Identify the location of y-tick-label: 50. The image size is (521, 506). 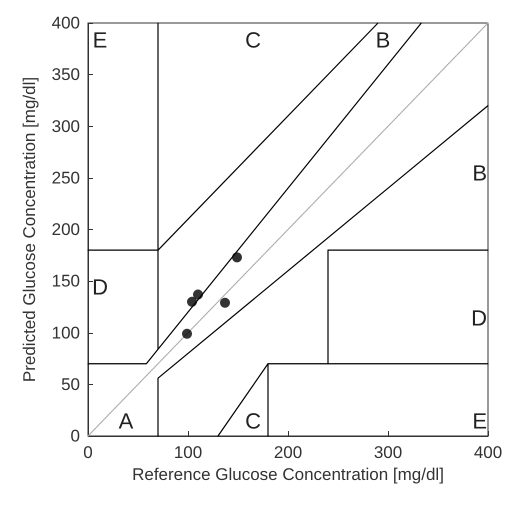
(70, 384).